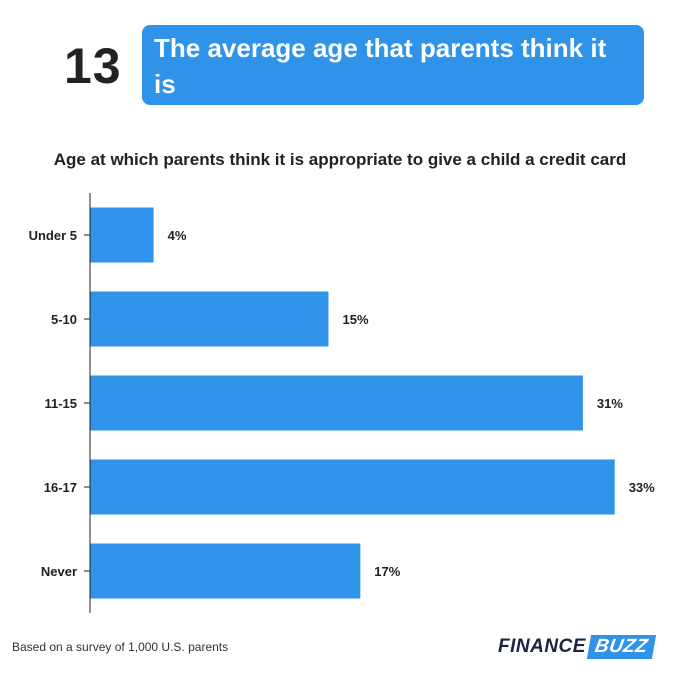  What do you see at coordinates (642, 487) in the screenshot?
I see `value-label-3: 33%` at bounding box center [642, 487].